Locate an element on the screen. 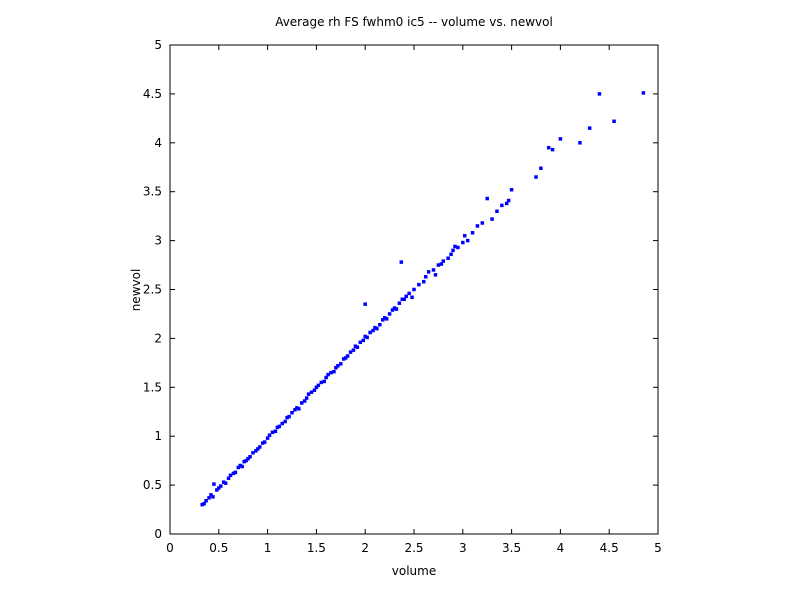 Image resolution: width=800 pixels, height=604 pixels. x-tick-label: 4.5 is located at coordinates (609, 548).